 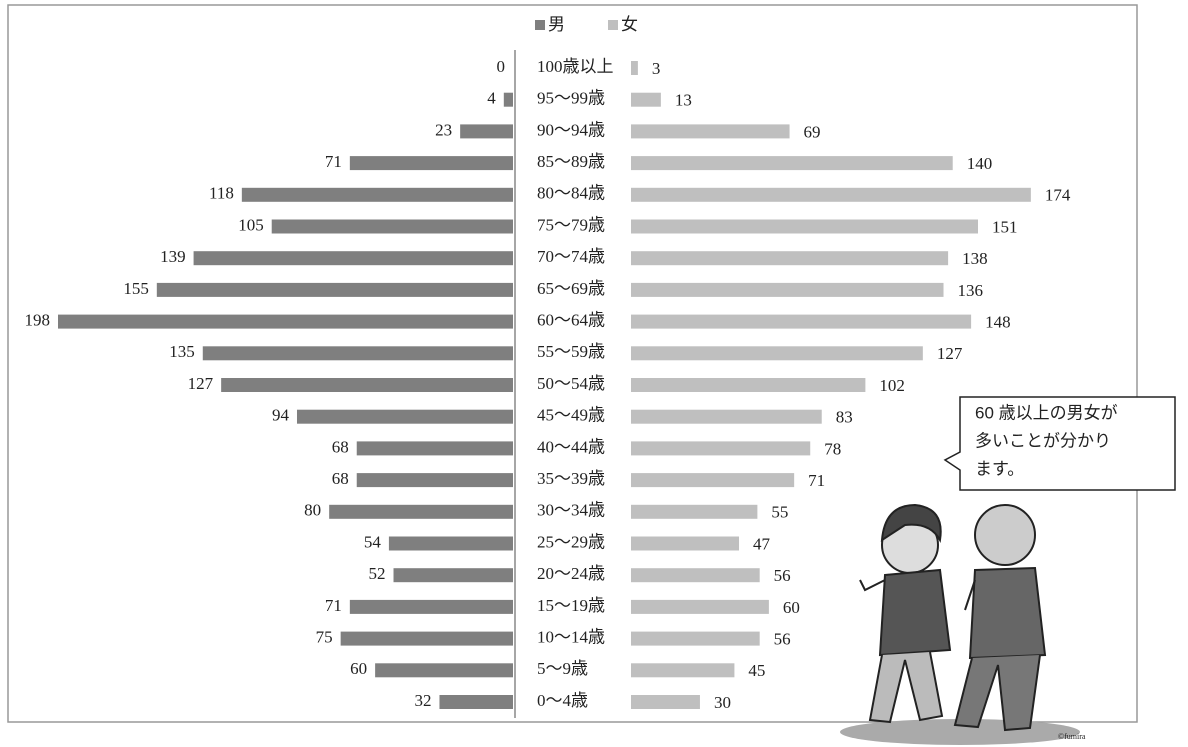 I want to click on category-label: 20～24歳, so click(x=571, y=573).